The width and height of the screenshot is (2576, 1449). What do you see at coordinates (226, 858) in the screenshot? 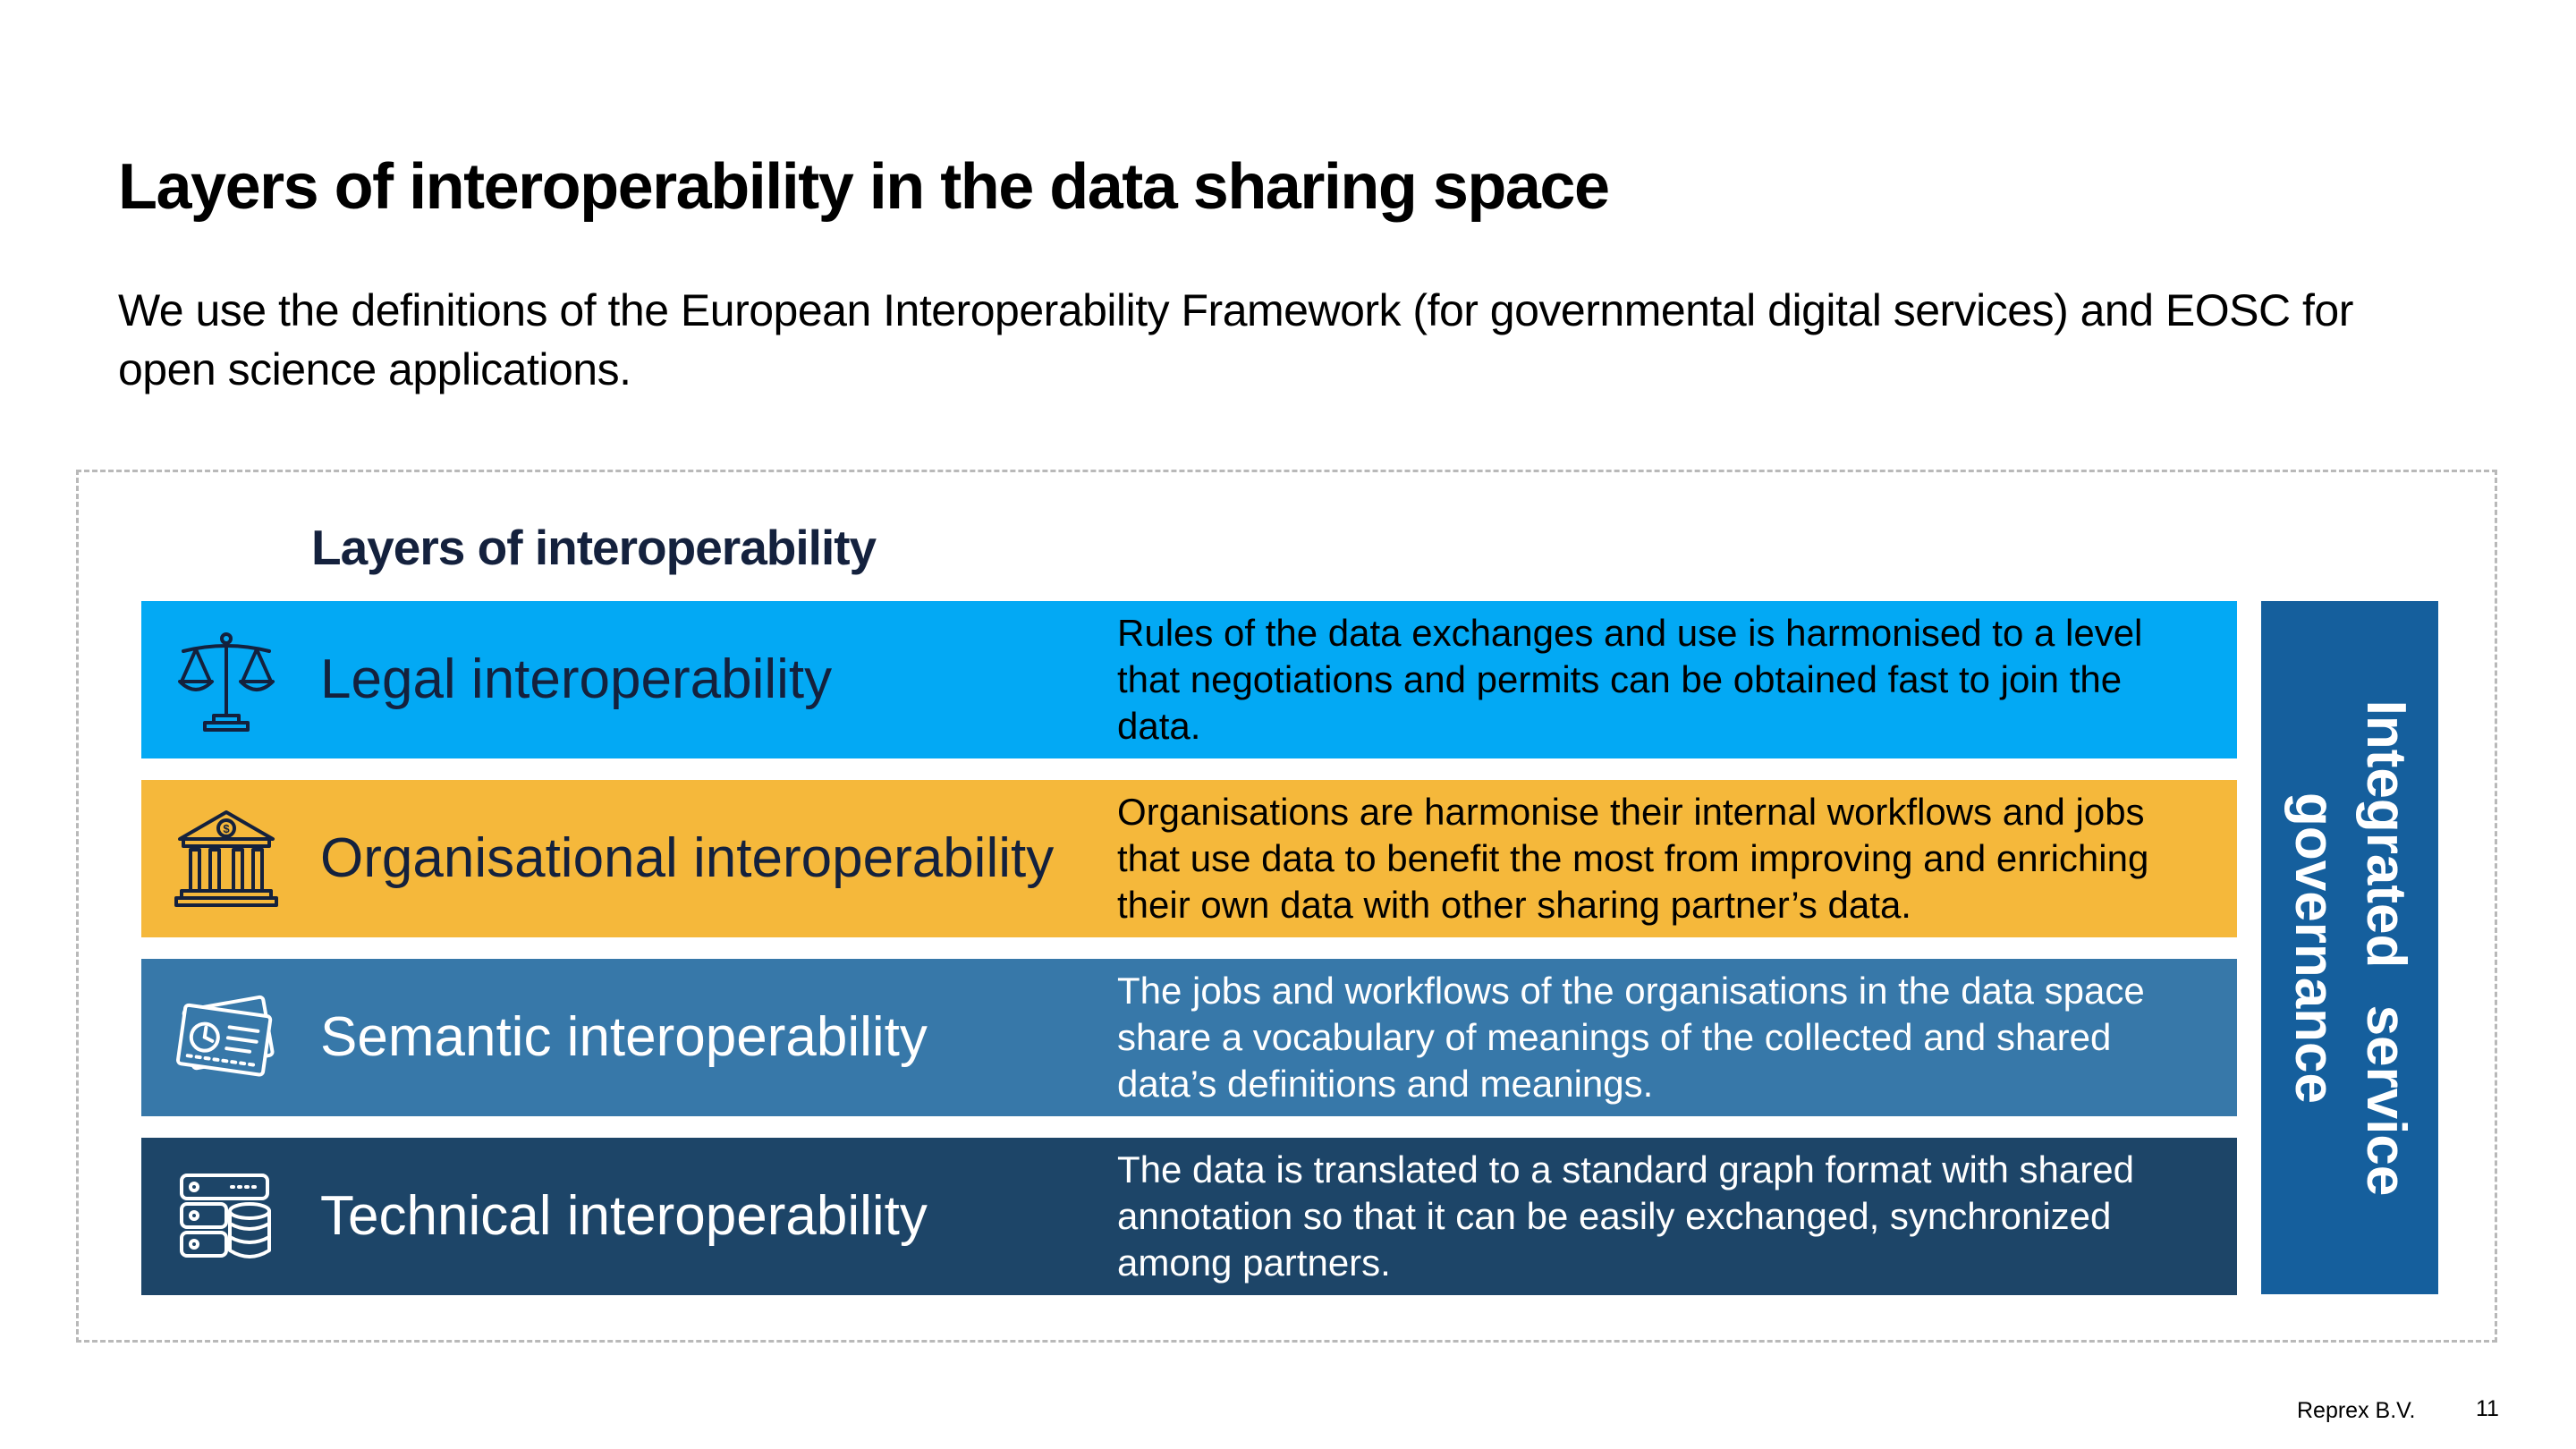
I see `bank-building-icon: $` at bounding box center [226, 858].